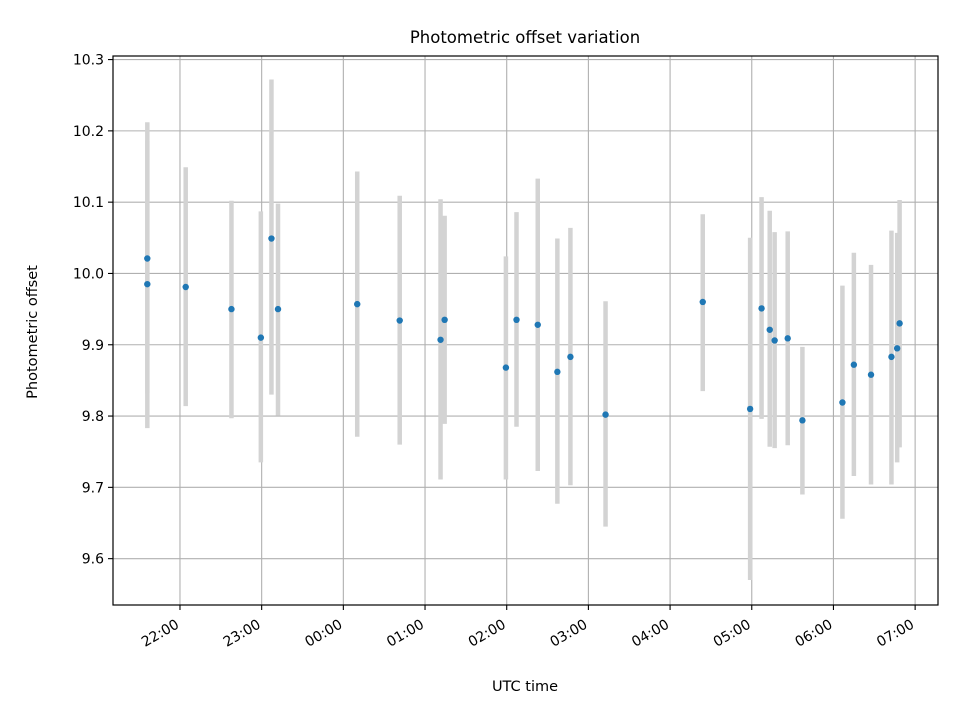  What do you see at coordinates (33, 332) in the screenshot?
I see `y-axis-label: Photometric offset` at bounding box center [33, 332].